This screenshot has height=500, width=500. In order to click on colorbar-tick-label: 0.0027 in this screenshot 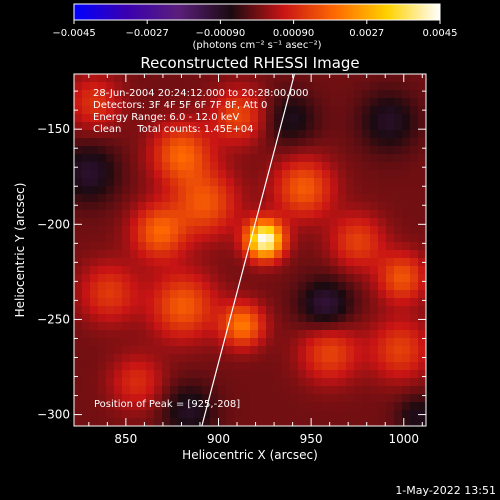, I will do `click(366, 33)`.